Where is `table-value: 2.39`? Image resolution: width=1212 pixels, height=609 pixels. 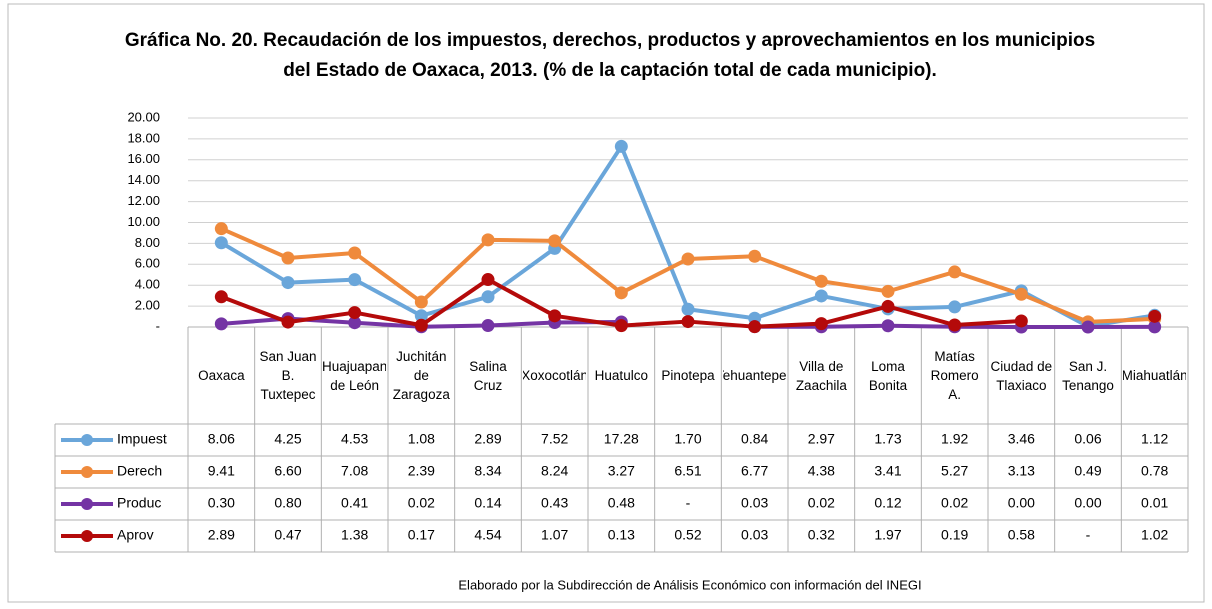 table-value: 2.39 is located at coordinates (421, 471).